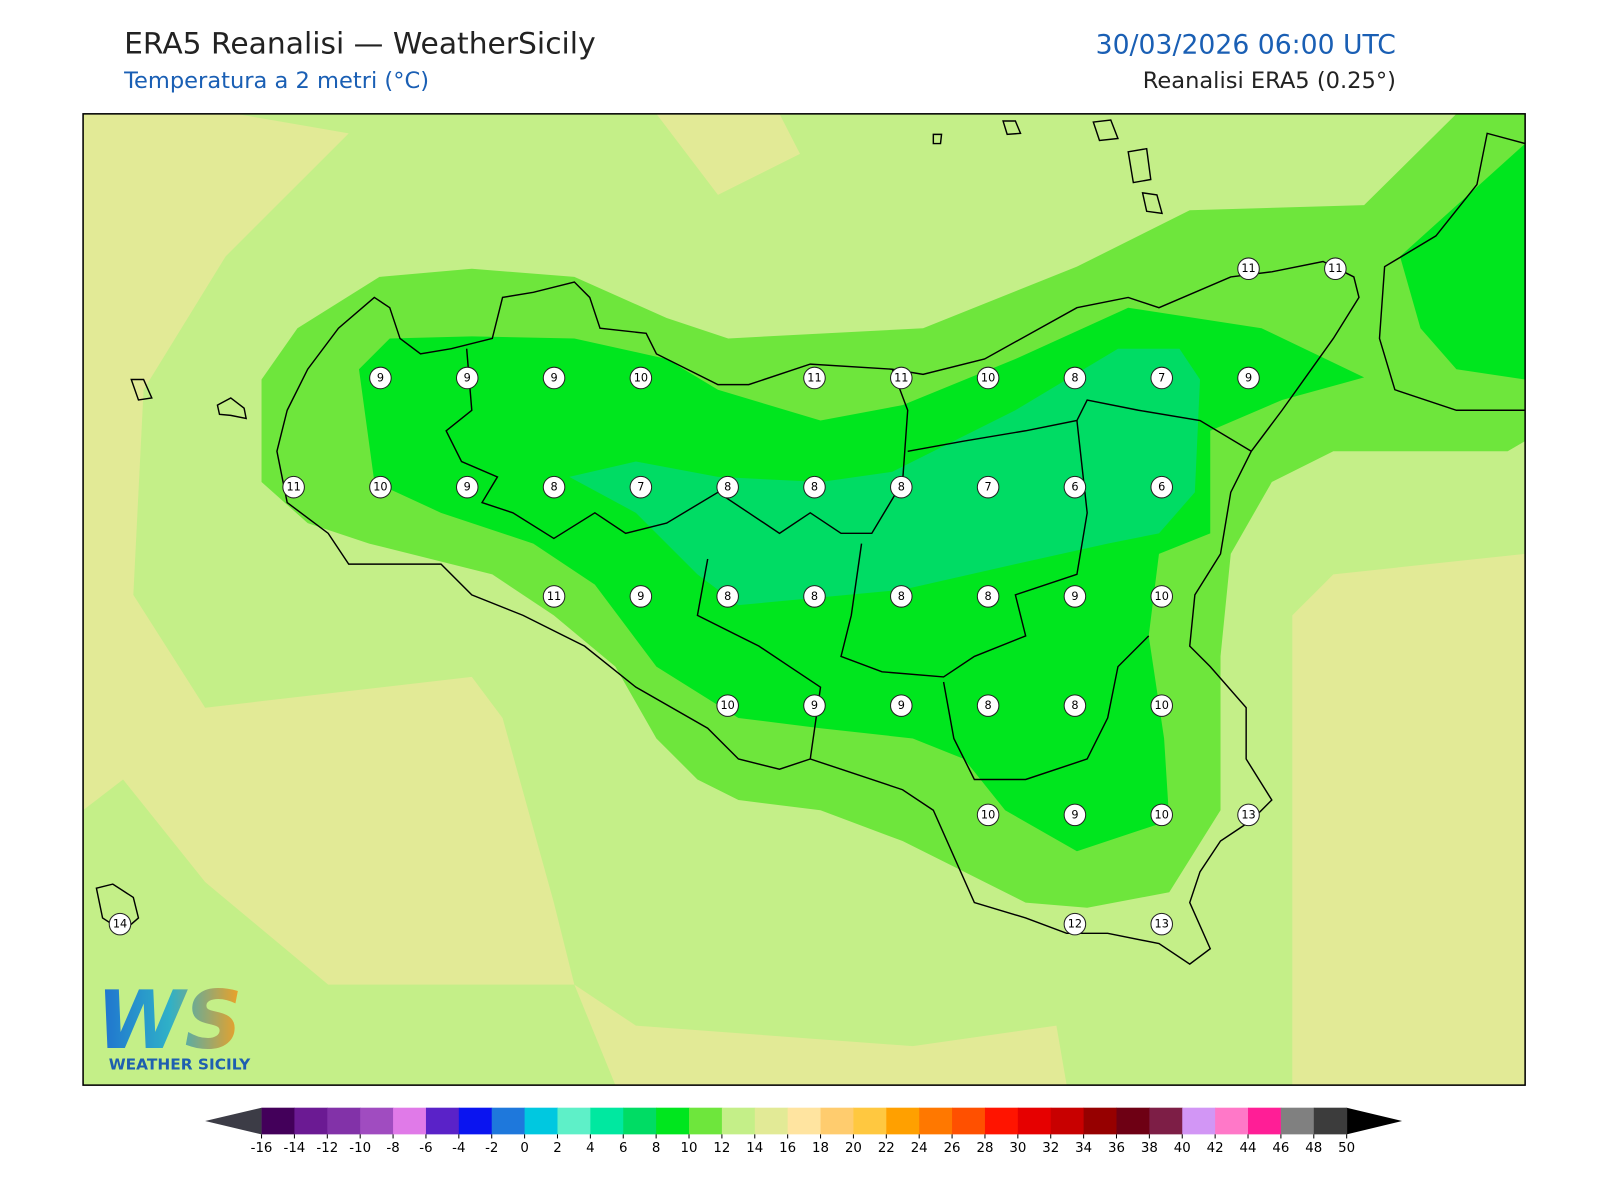  Describe the element at coordinates (1280, 1148) in the screenshot. I see `colorbar-tick-label: 46` at that location.